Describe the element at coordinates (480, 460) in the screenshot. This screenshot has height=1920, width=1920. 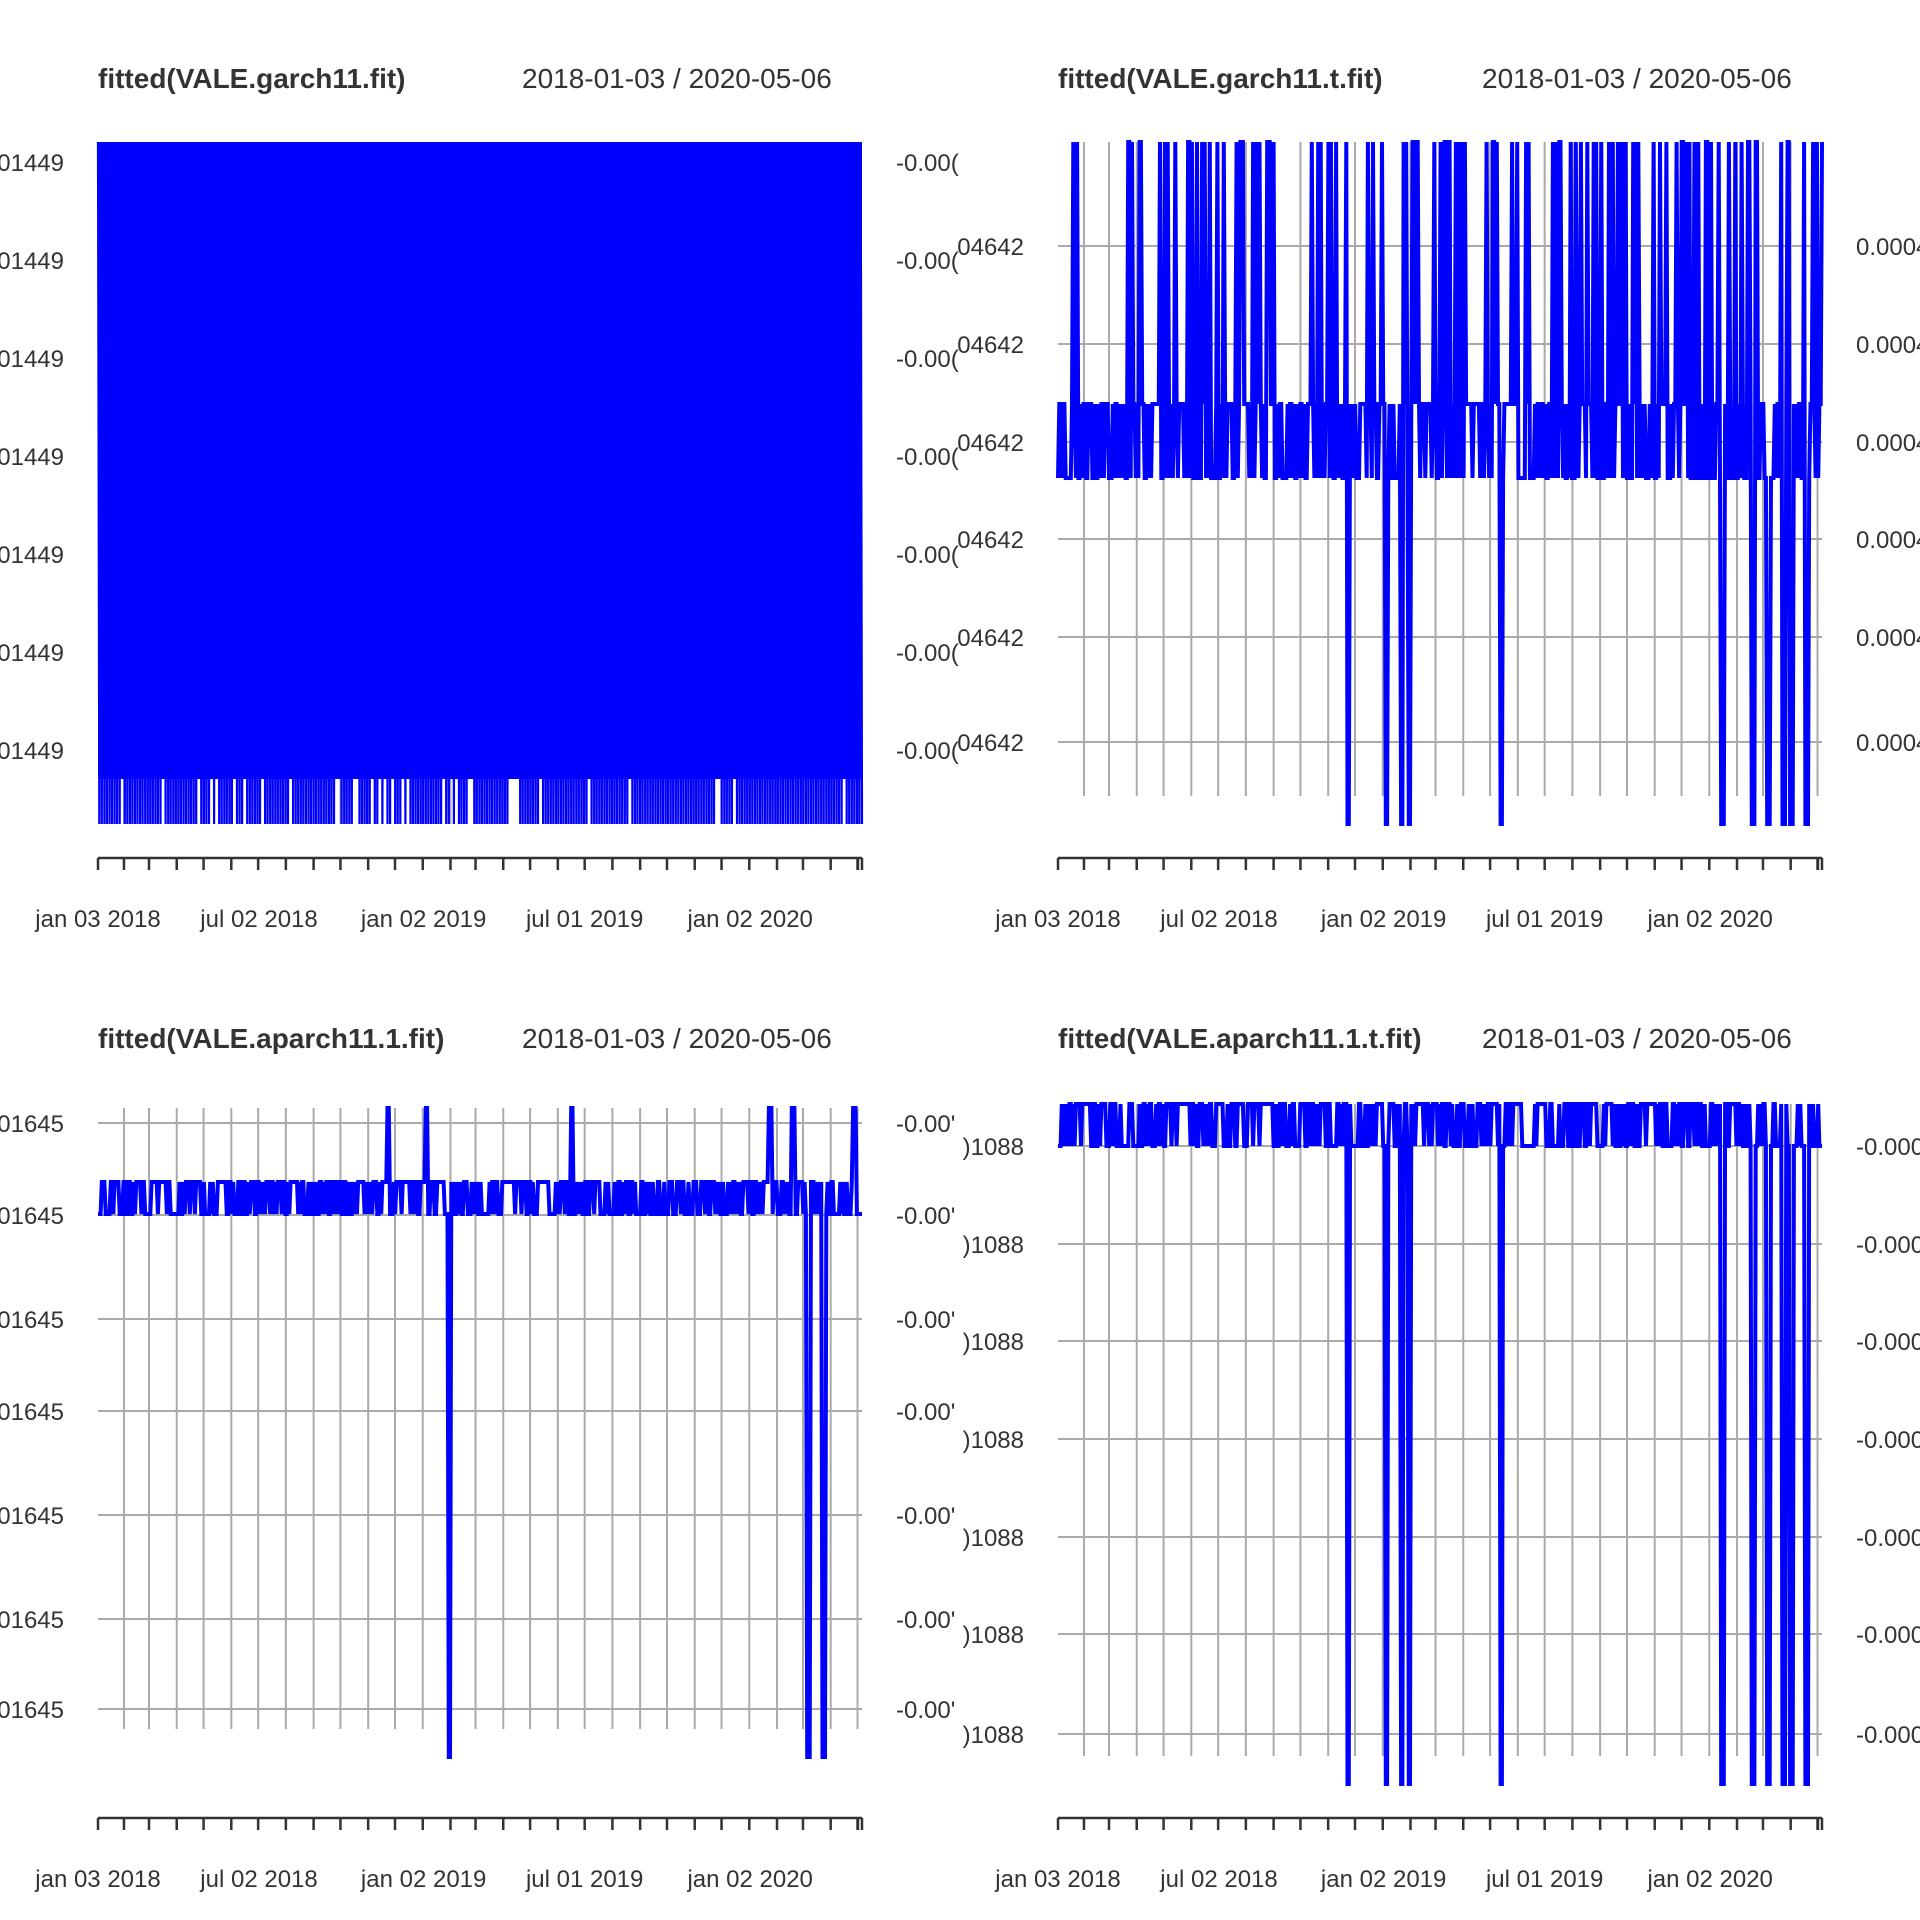
I see `series-fill` at that location.